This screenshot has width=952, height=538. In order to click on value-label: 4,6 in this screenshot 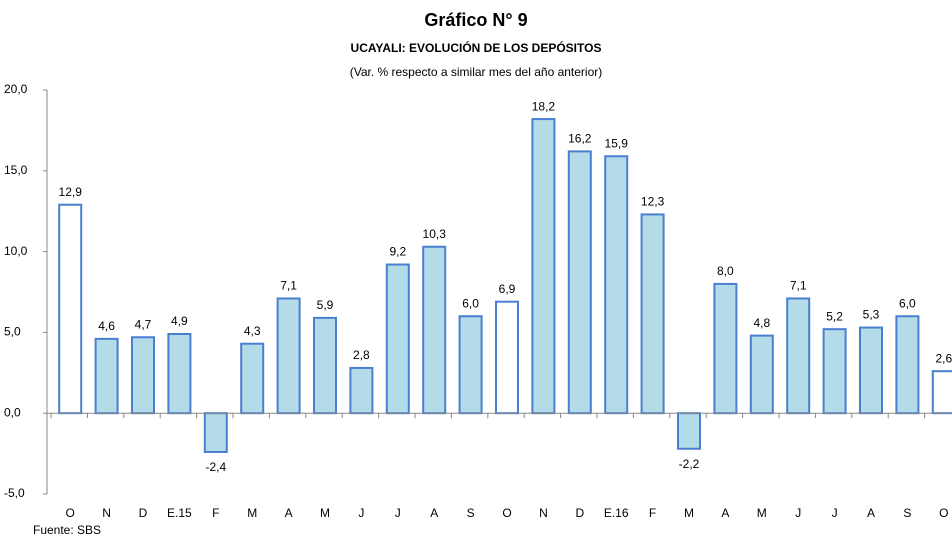, I will do `click(106, 326)`.